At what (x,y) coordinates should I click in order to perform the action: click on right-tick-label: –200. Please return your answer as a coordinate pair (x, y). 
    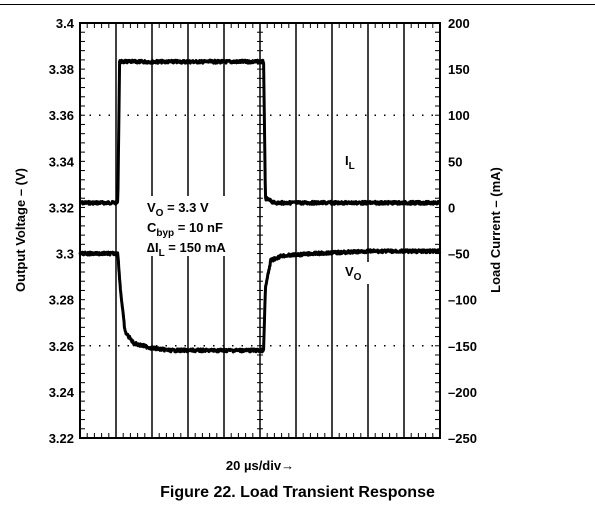
    Looking at the image, I should click on (462, 392).